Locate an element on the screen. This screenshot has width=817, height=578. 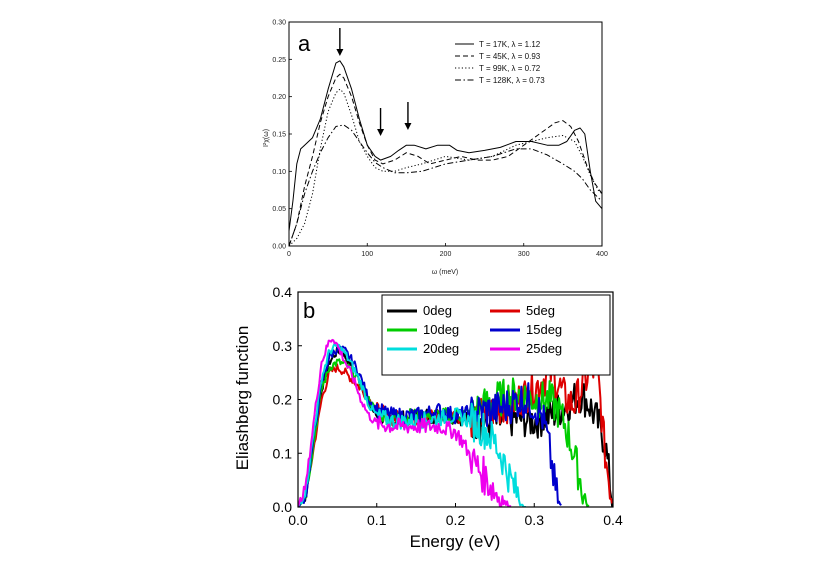
panel-a-x-tick-label: 0 is located at coordinates (289, 254).